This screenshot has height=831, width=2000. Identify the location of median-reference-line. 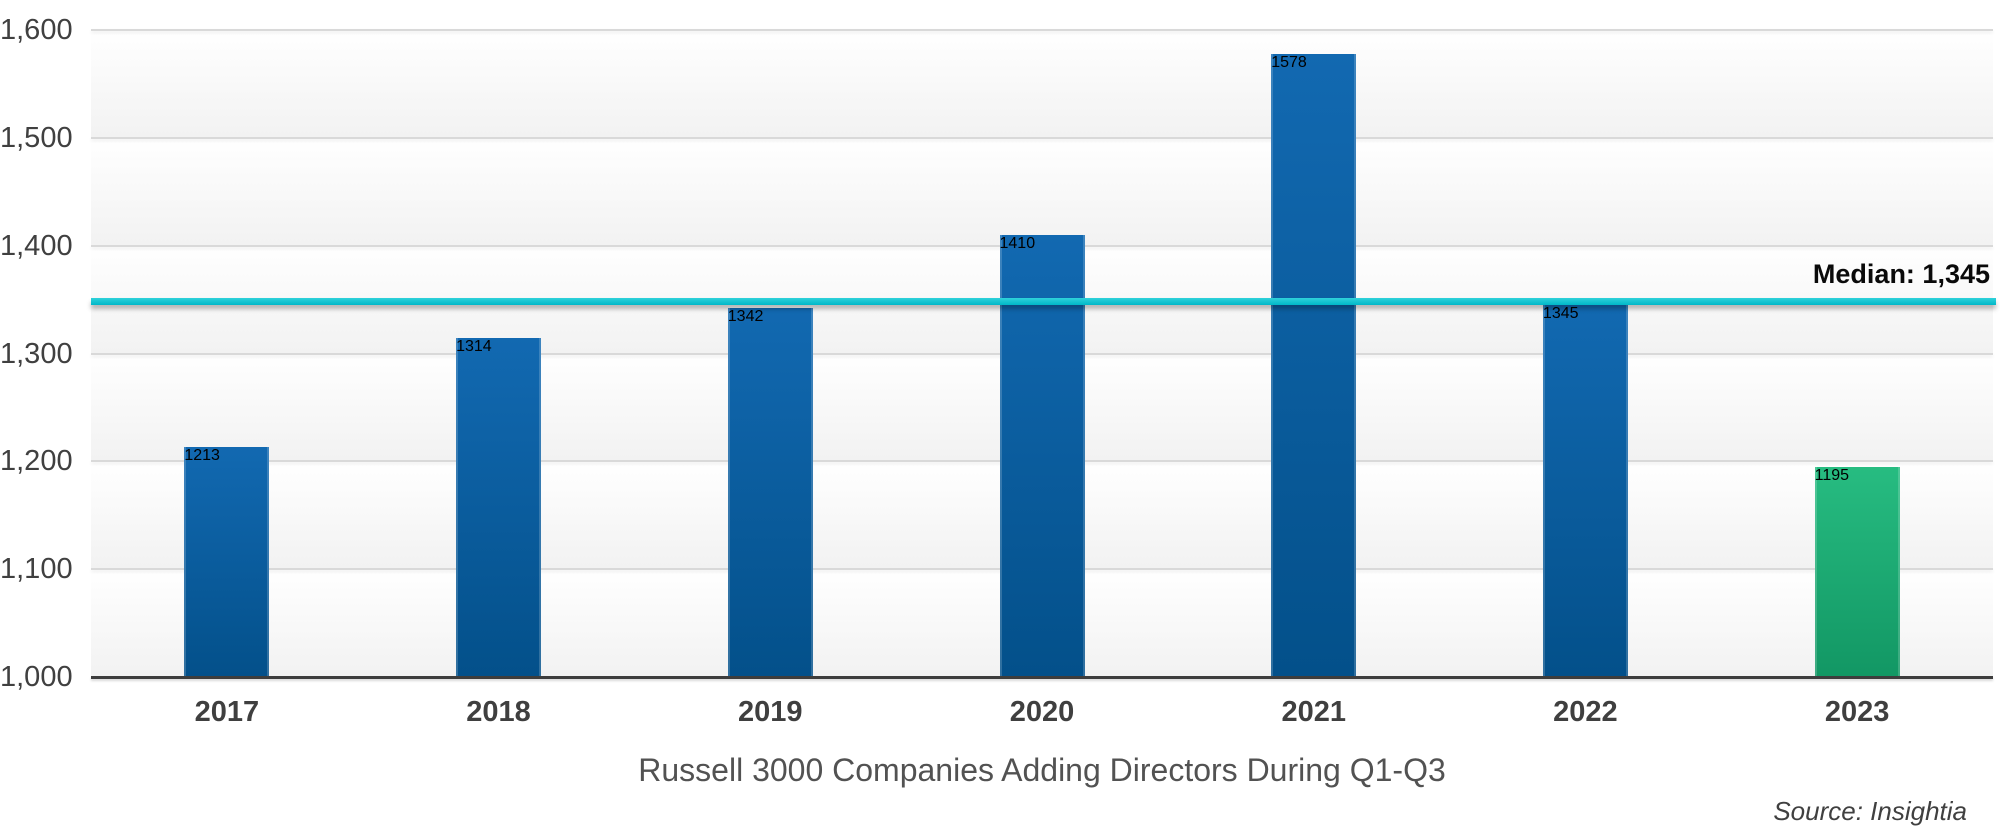
(1043, 301).